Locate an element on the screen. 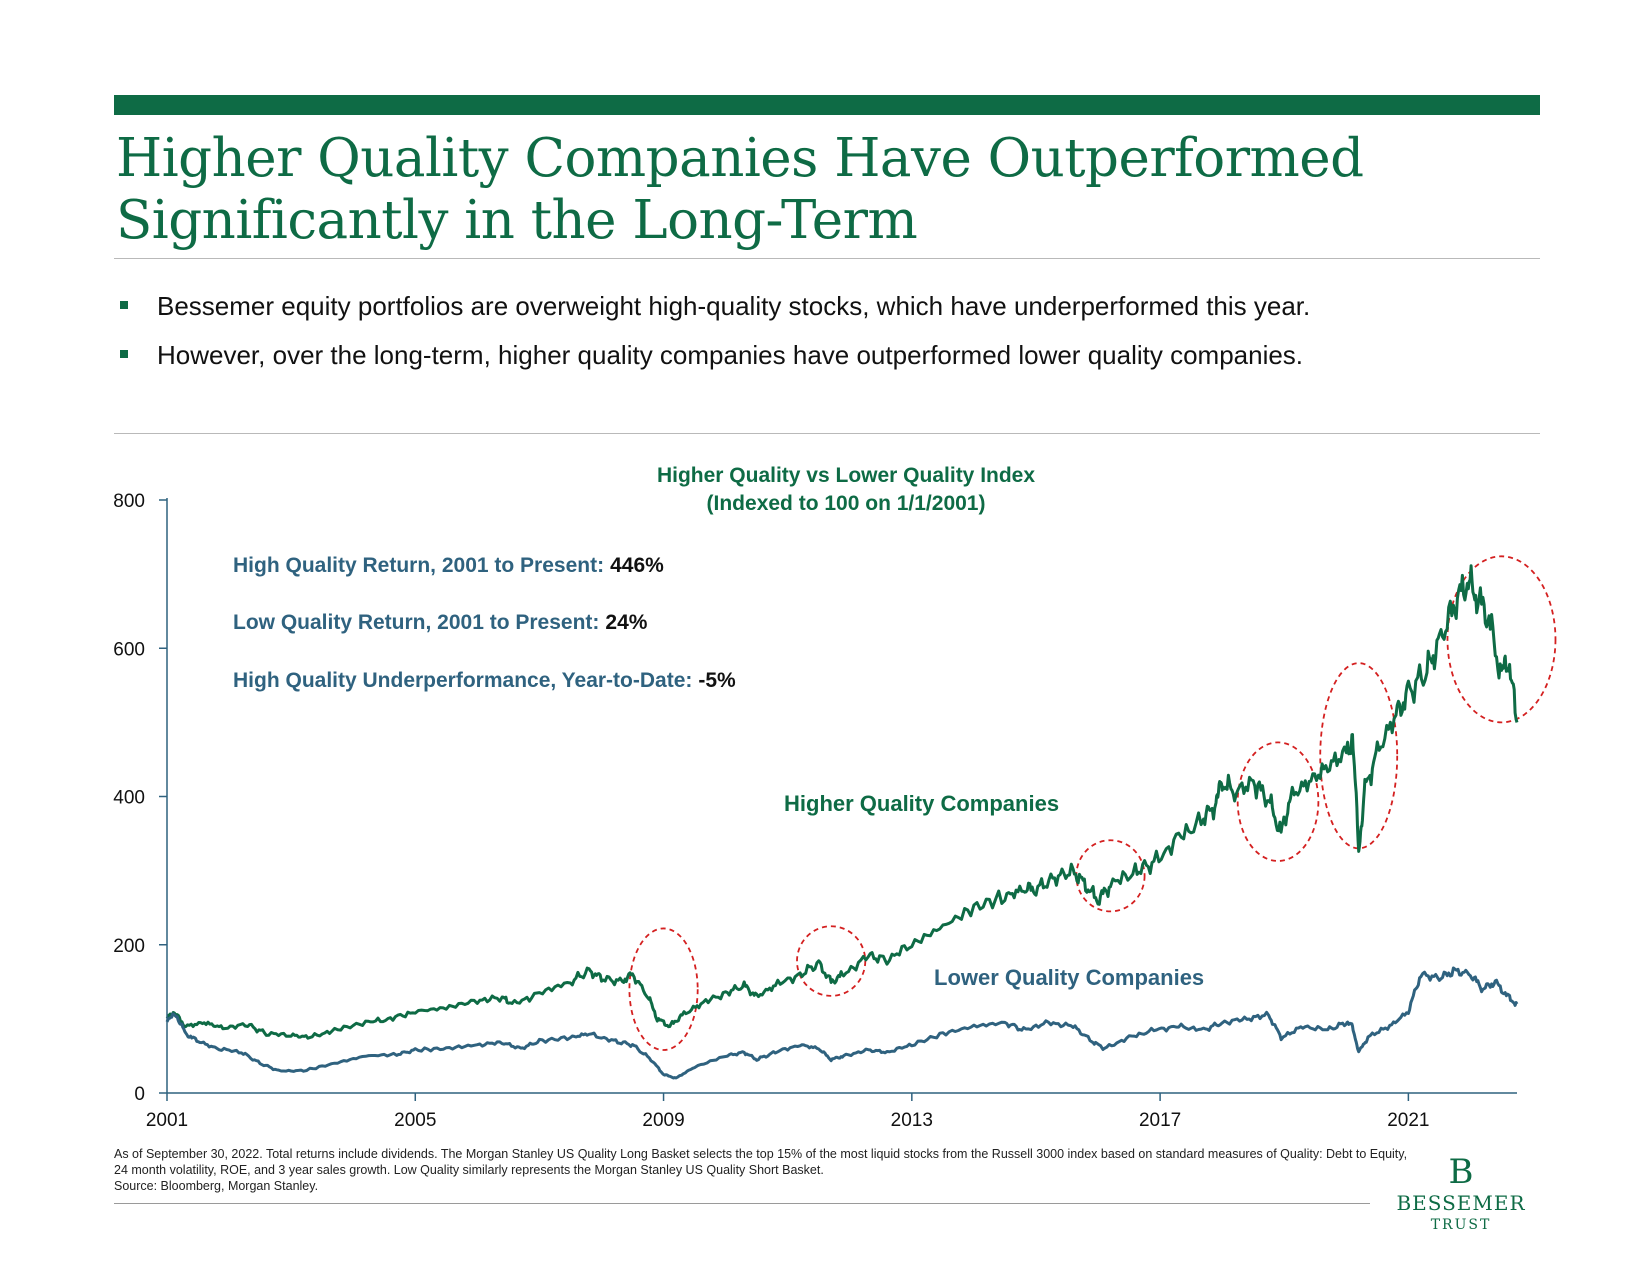  footer-divider is located at coordinates (742, 1203).